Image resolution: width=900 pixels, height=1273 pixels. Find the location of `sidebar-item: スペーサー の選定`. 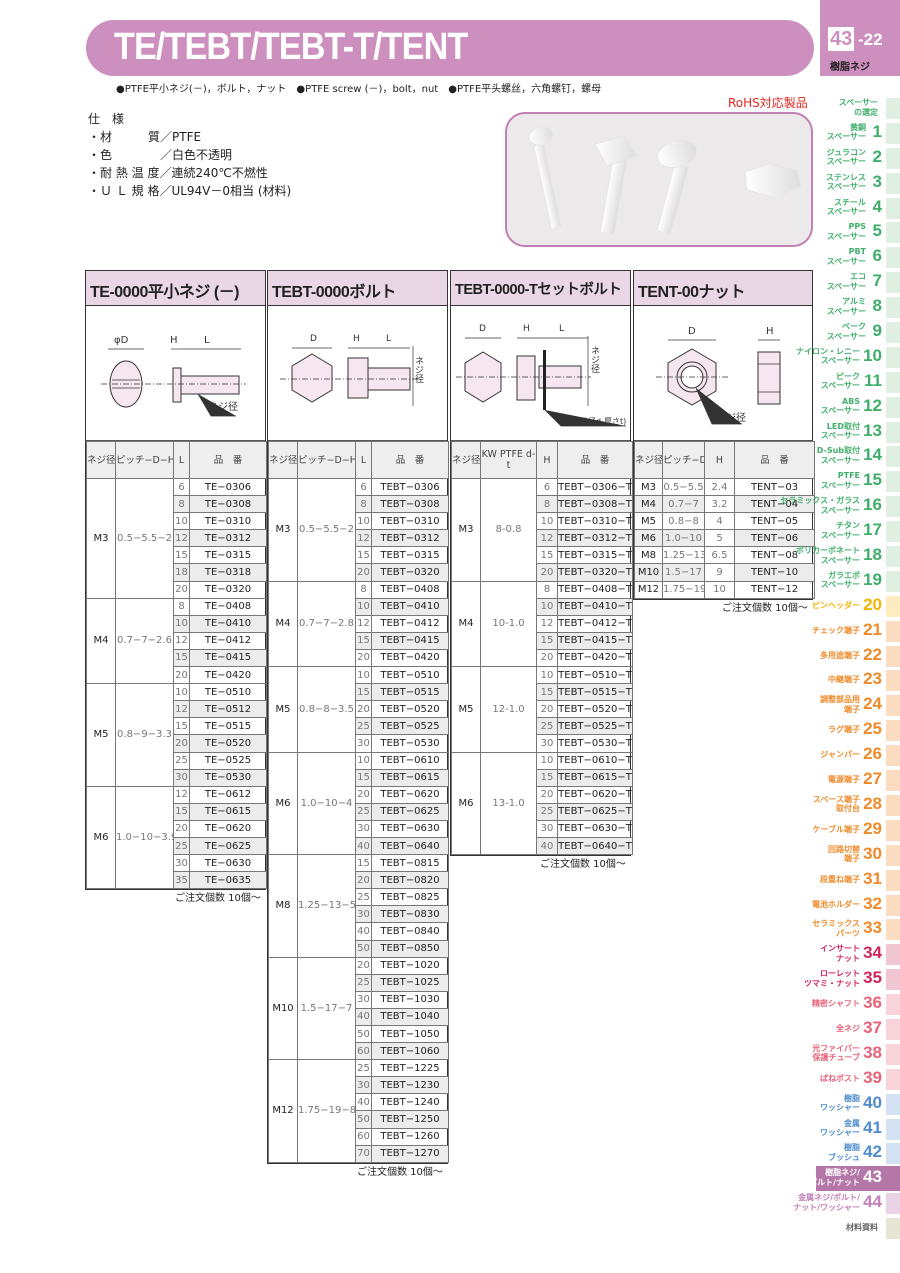

sidebar-item: スペーサー の選定 is located at coordinates (858, 108).